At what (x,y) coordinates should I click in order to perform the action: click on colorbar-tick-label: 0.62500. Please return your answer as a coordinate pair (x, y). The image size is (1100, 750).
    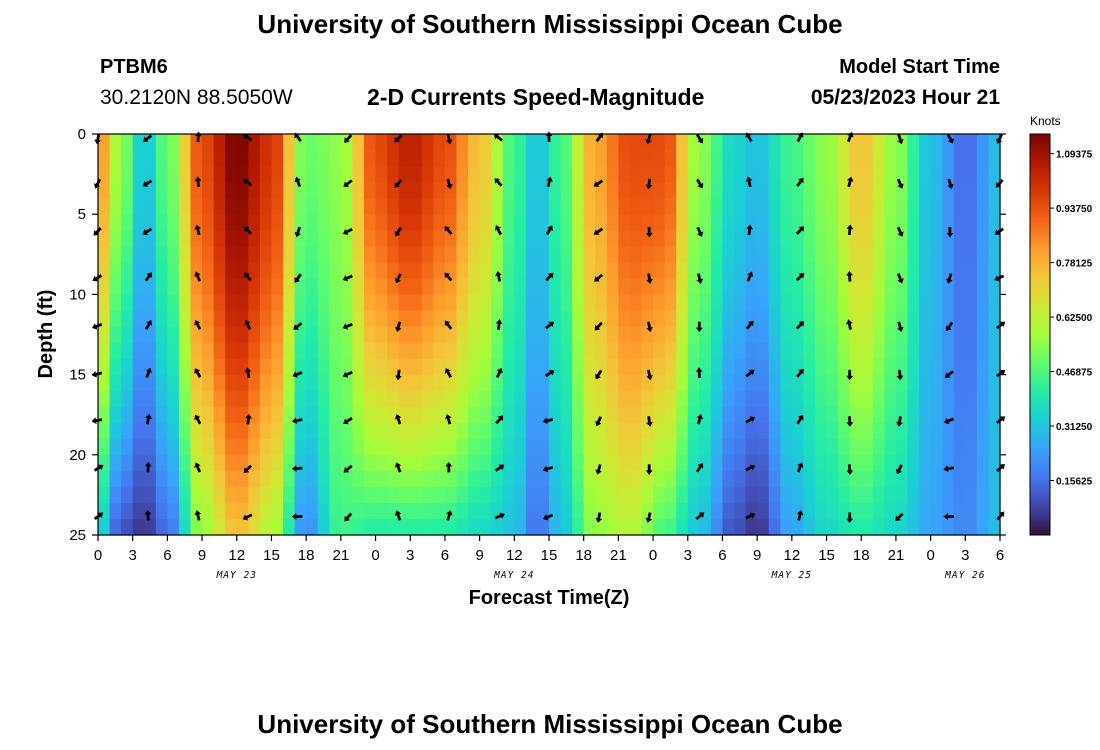
    Looking at the image, I should click on (1074, 318).